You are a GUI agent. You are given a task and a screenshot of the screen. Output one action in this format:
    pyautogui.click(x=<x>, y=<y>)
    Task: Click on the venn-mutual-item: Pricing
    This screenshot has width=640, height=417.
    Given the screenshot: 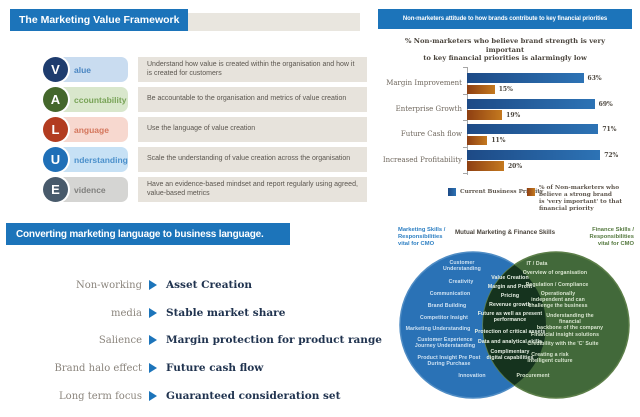 What is the action you would take?
    pyautogui.click(x=510, y=296)
    